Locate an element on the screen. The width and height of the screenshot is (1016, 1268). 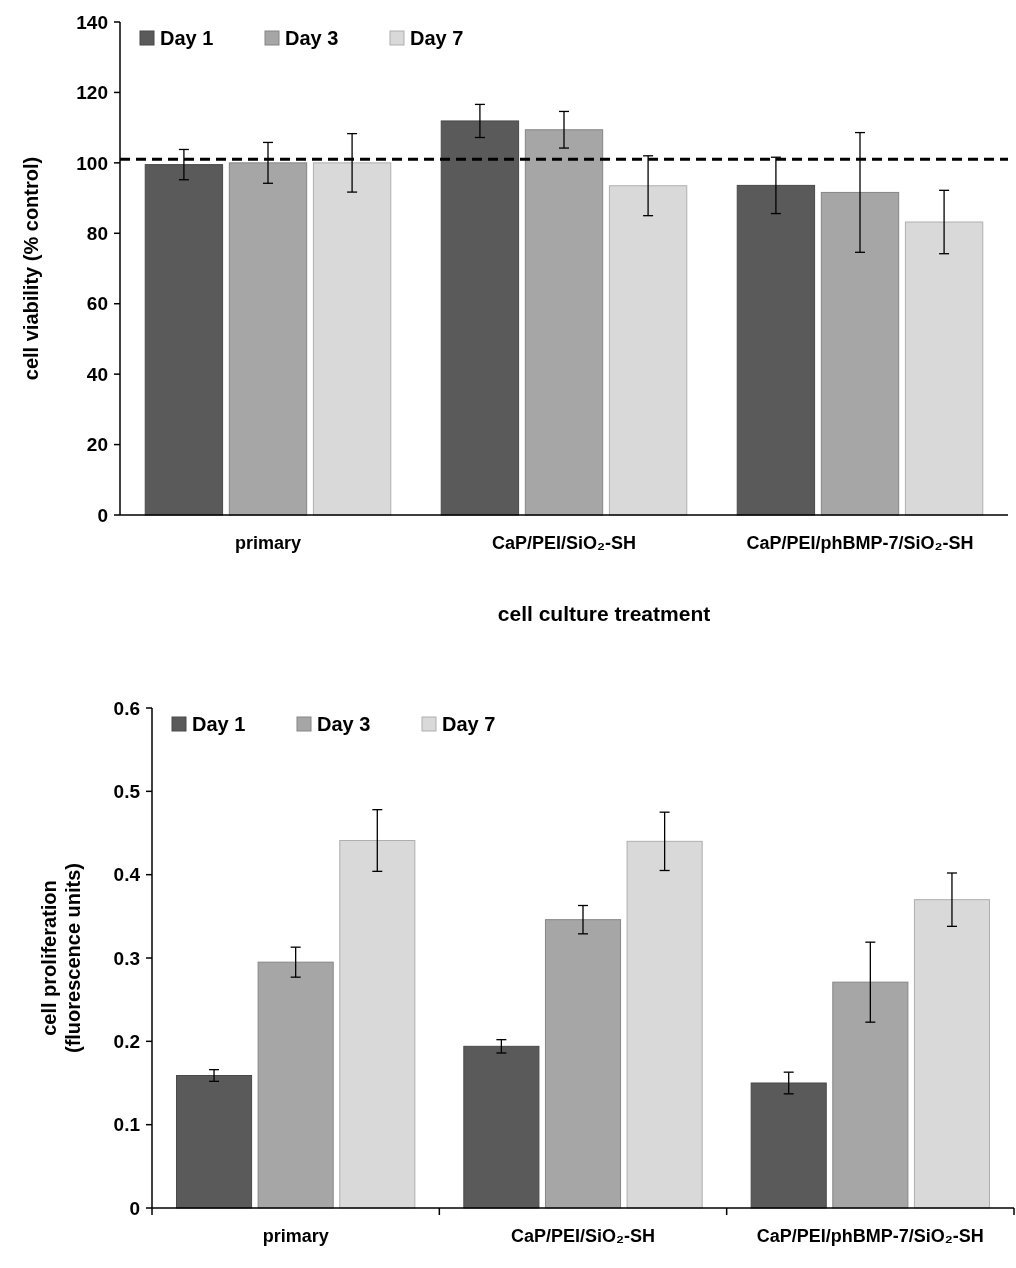
y-tick-label: 0.5 is located at coordinates (127, 791).